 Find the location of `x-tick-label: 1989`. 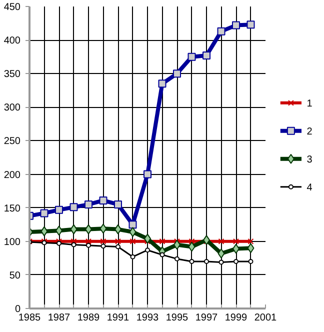

x-tick-label: 1989 is located at coordinates (88, 318).